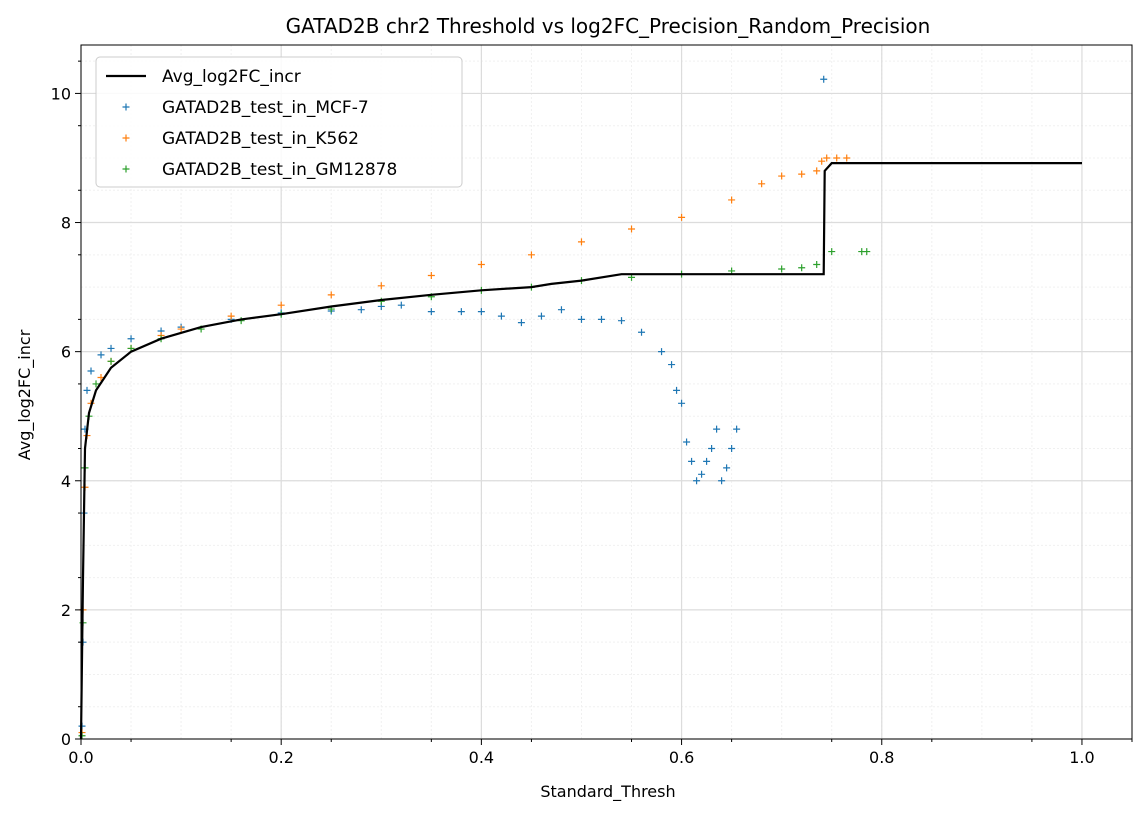 This screenshot has width=1146, height=818. What do you see at coordinates (61, 93) in the screenshot?
I see `y-tick-label: 10` at bounding box center [61, 93].